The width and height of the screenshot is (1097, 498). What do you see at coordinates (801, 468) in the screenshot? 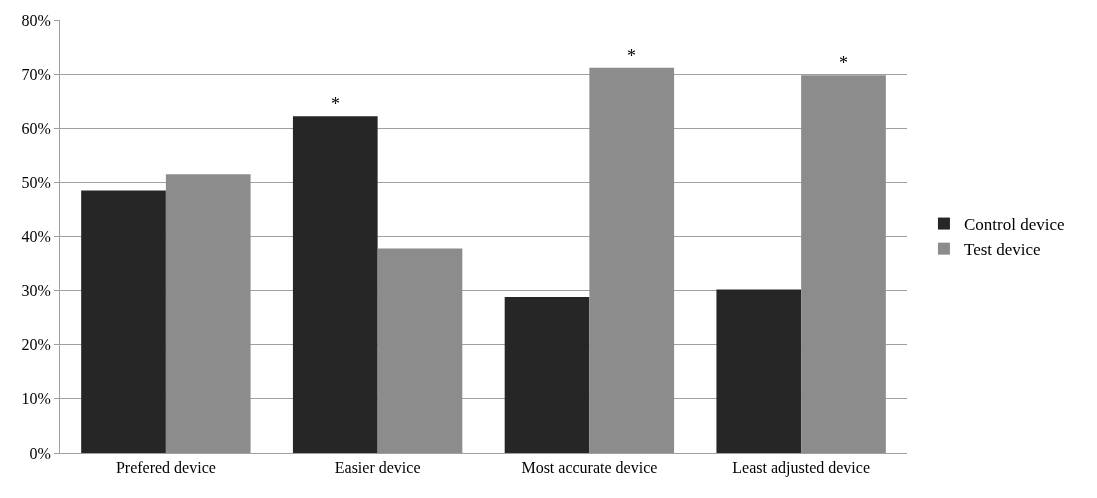
I see `x-tick-label: Least adjusted device` at bounding box center [801, 468].